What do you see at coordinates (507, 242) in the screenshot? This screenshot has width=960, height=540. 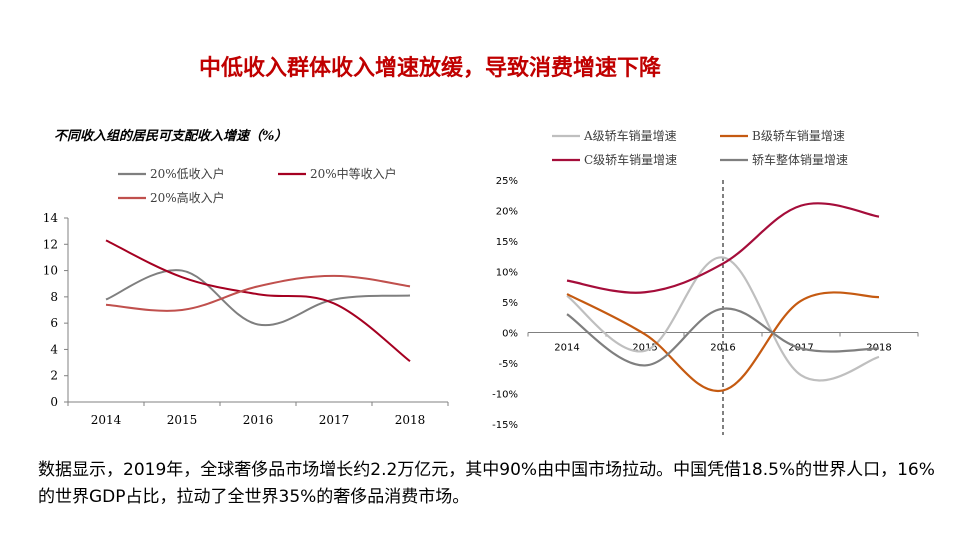 I see `y-tick-label: 15%` at bounding box center [507, 242].